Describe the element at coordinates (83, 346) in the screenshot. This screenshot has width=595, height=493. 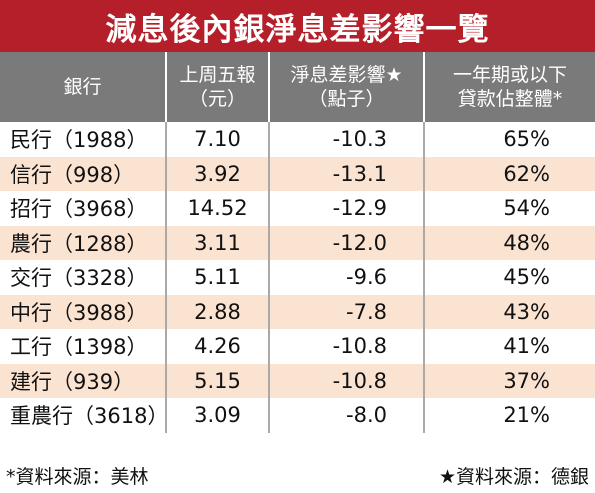
I see `bank-cell: 工行（1398）` at that location.